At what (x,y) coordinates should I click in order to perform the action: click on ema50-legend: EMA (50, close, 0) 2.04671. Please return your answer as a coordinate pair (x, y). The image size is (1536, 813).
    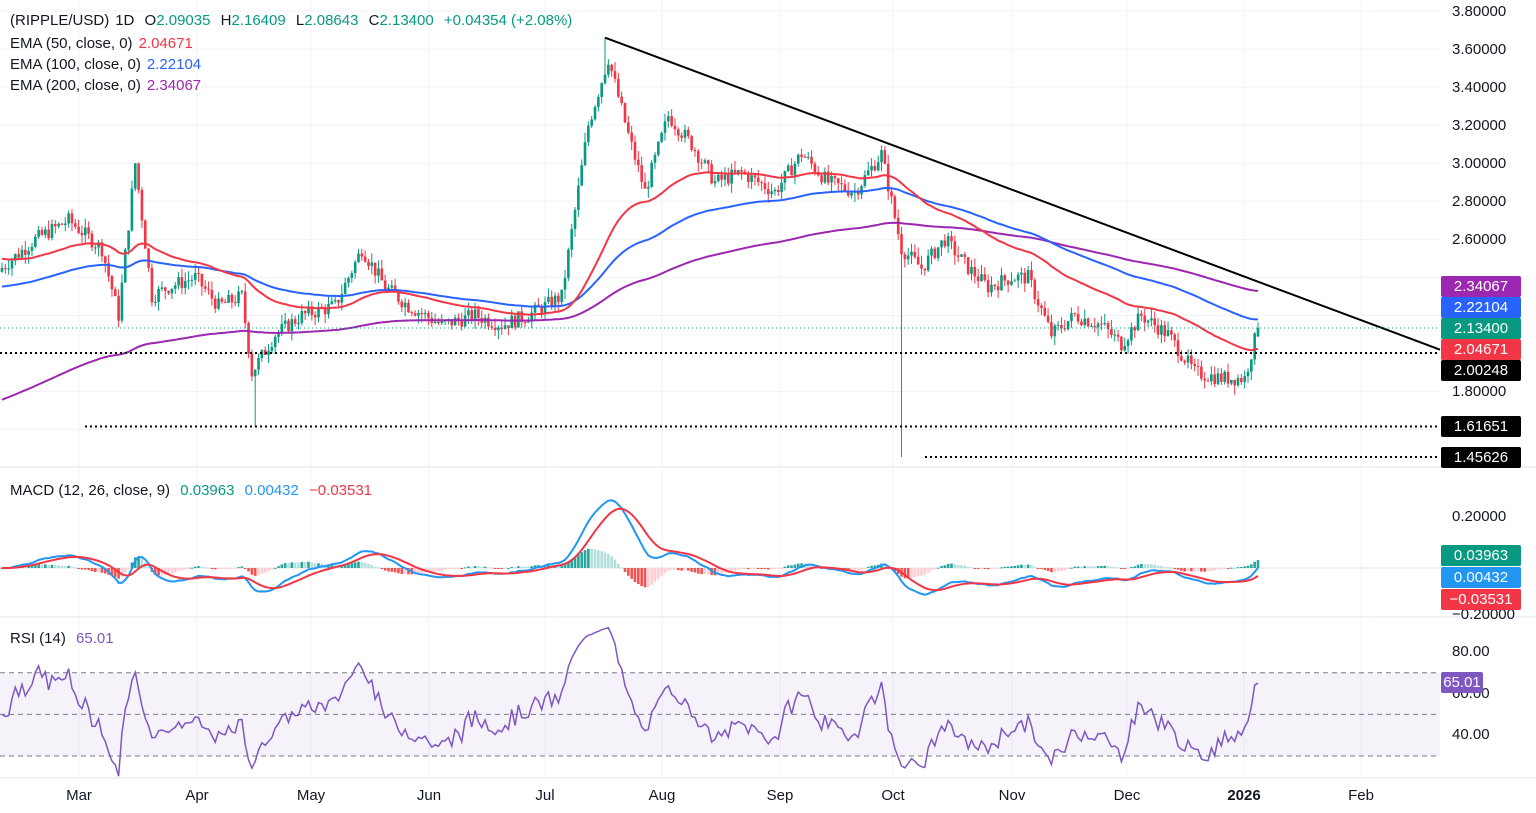
    Looking at the image, I should click on (104, 43).